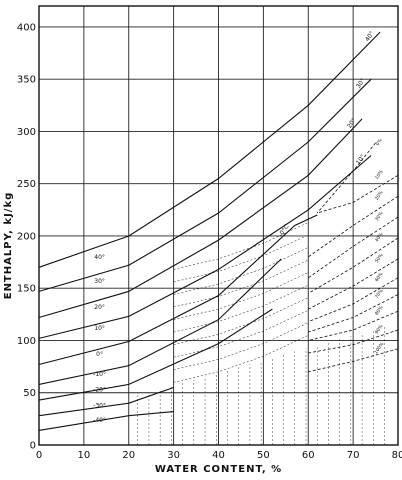  Describe the element at coordinates (26, 341) in the screenshot. I see `y-tick-label: 100` at that location.